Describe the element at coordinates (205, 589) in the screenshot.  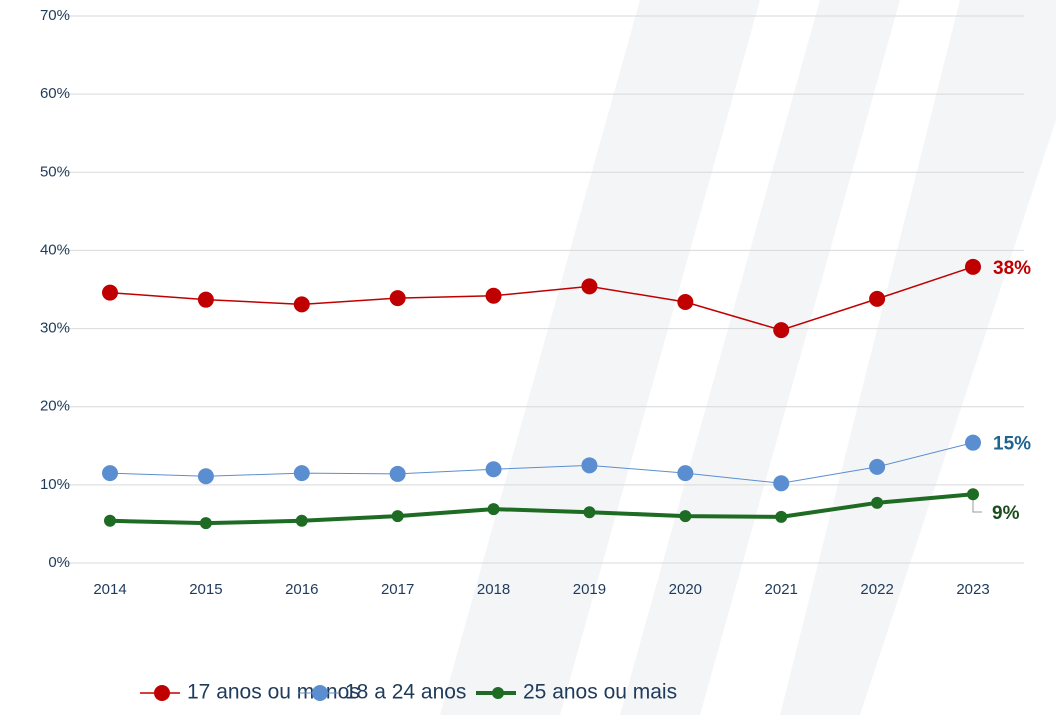
I see `x-tick-label: 2015` at that location.